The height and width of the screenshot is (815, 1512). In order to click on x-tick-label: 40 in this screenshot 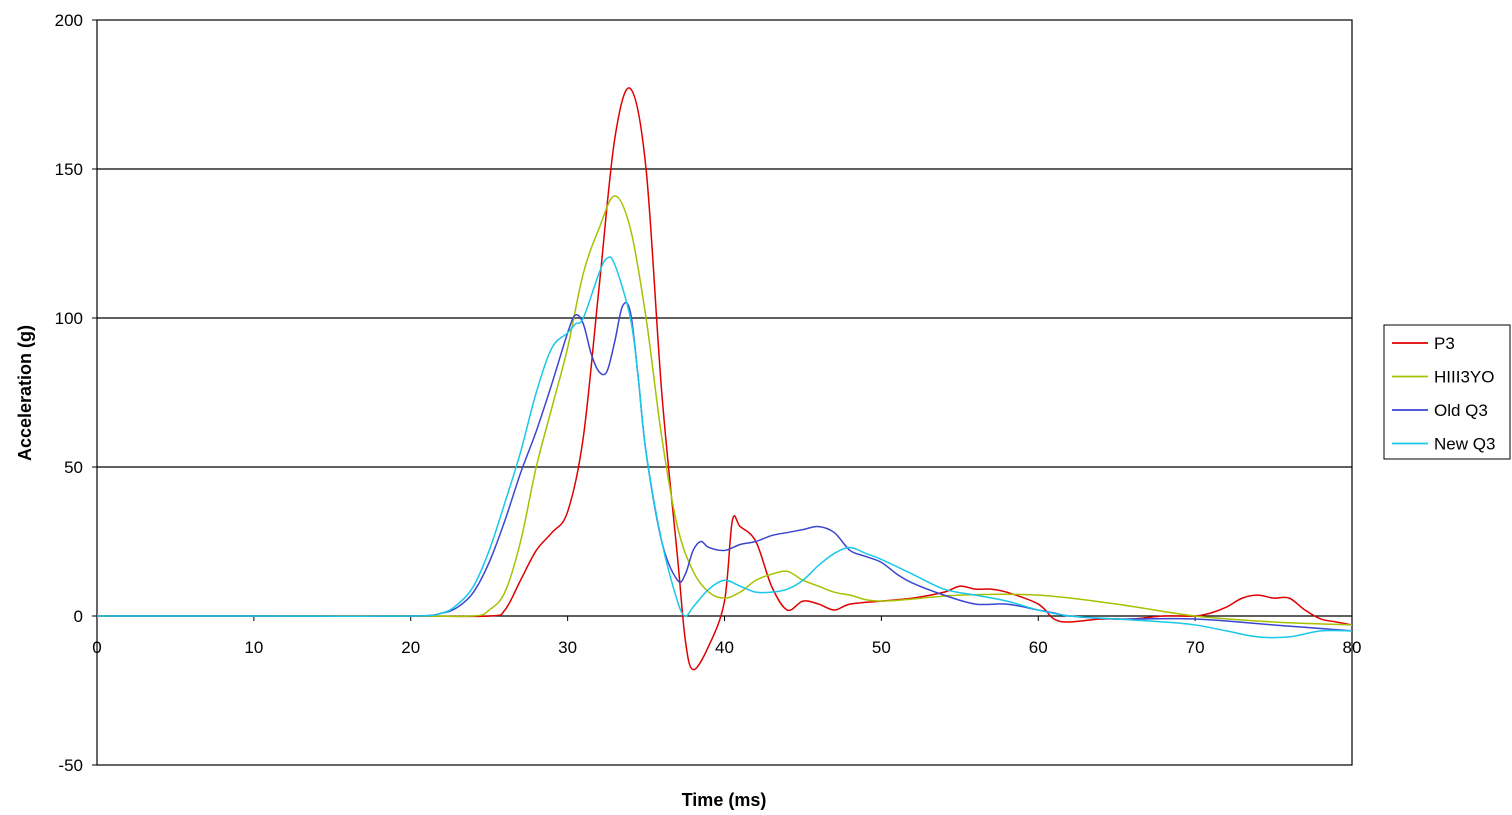, I will do `click(724, 647)`.